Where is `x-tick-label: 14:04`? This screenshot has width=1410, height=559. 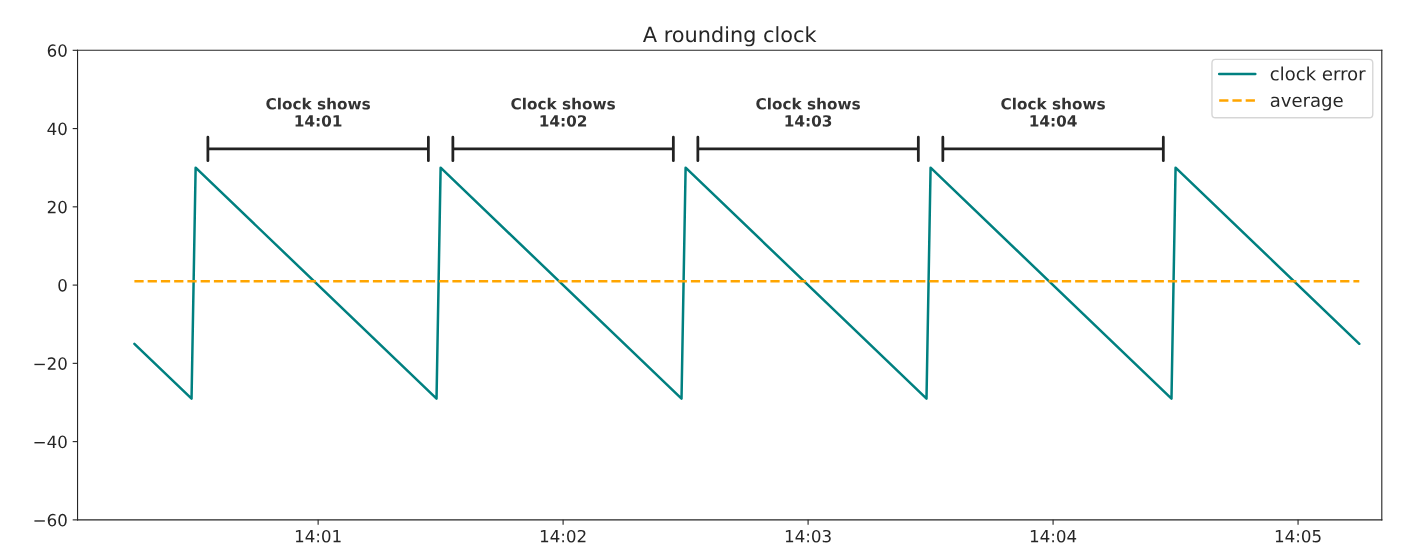 x-tick-label: 14:04 is located at coordinates (1053, 536).